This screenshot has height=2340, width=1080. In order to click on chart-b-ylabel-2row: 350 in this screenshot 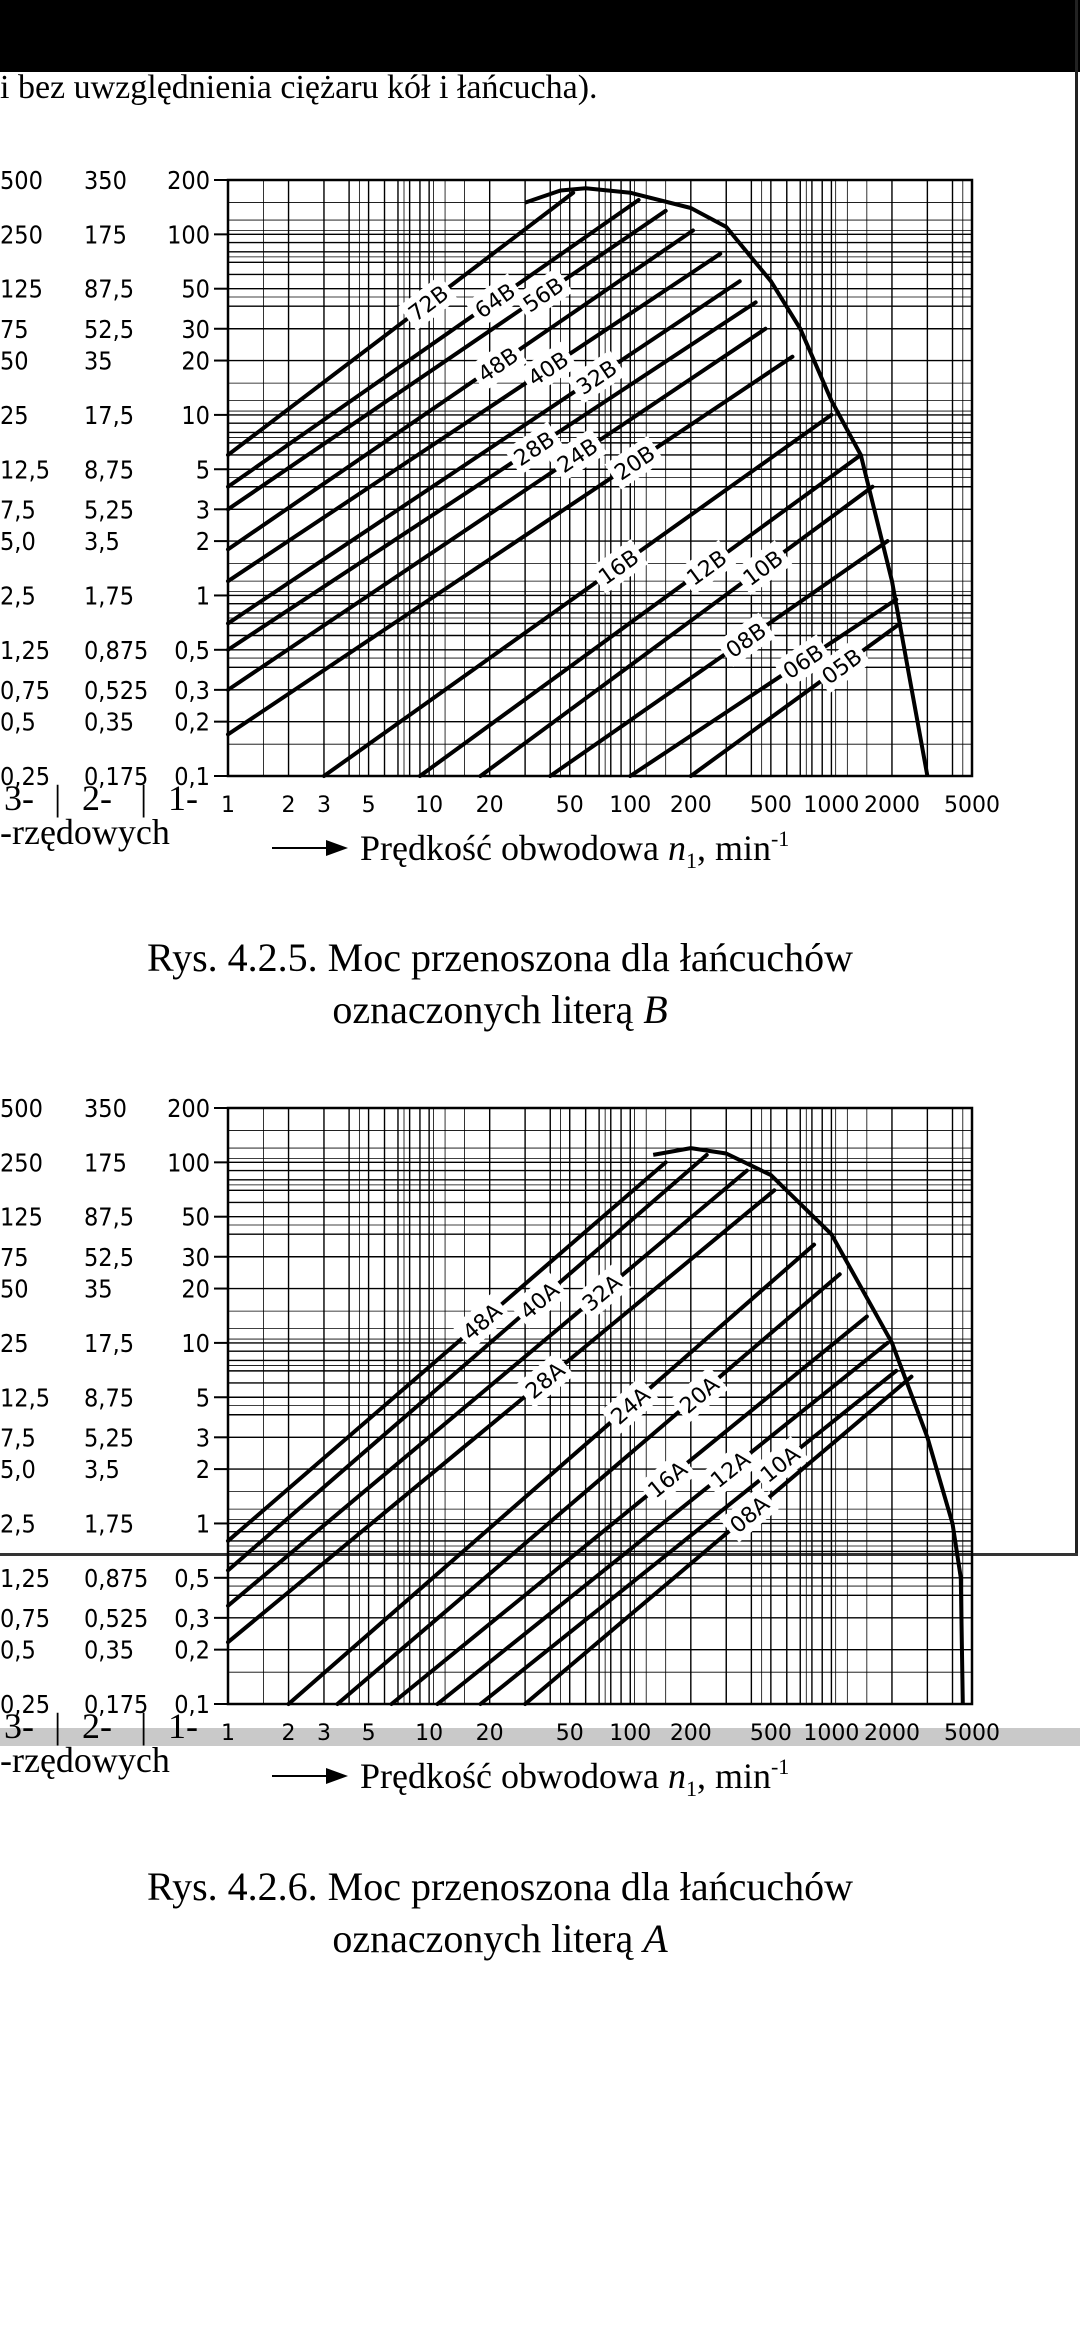, I will do `click(105, 180)`.